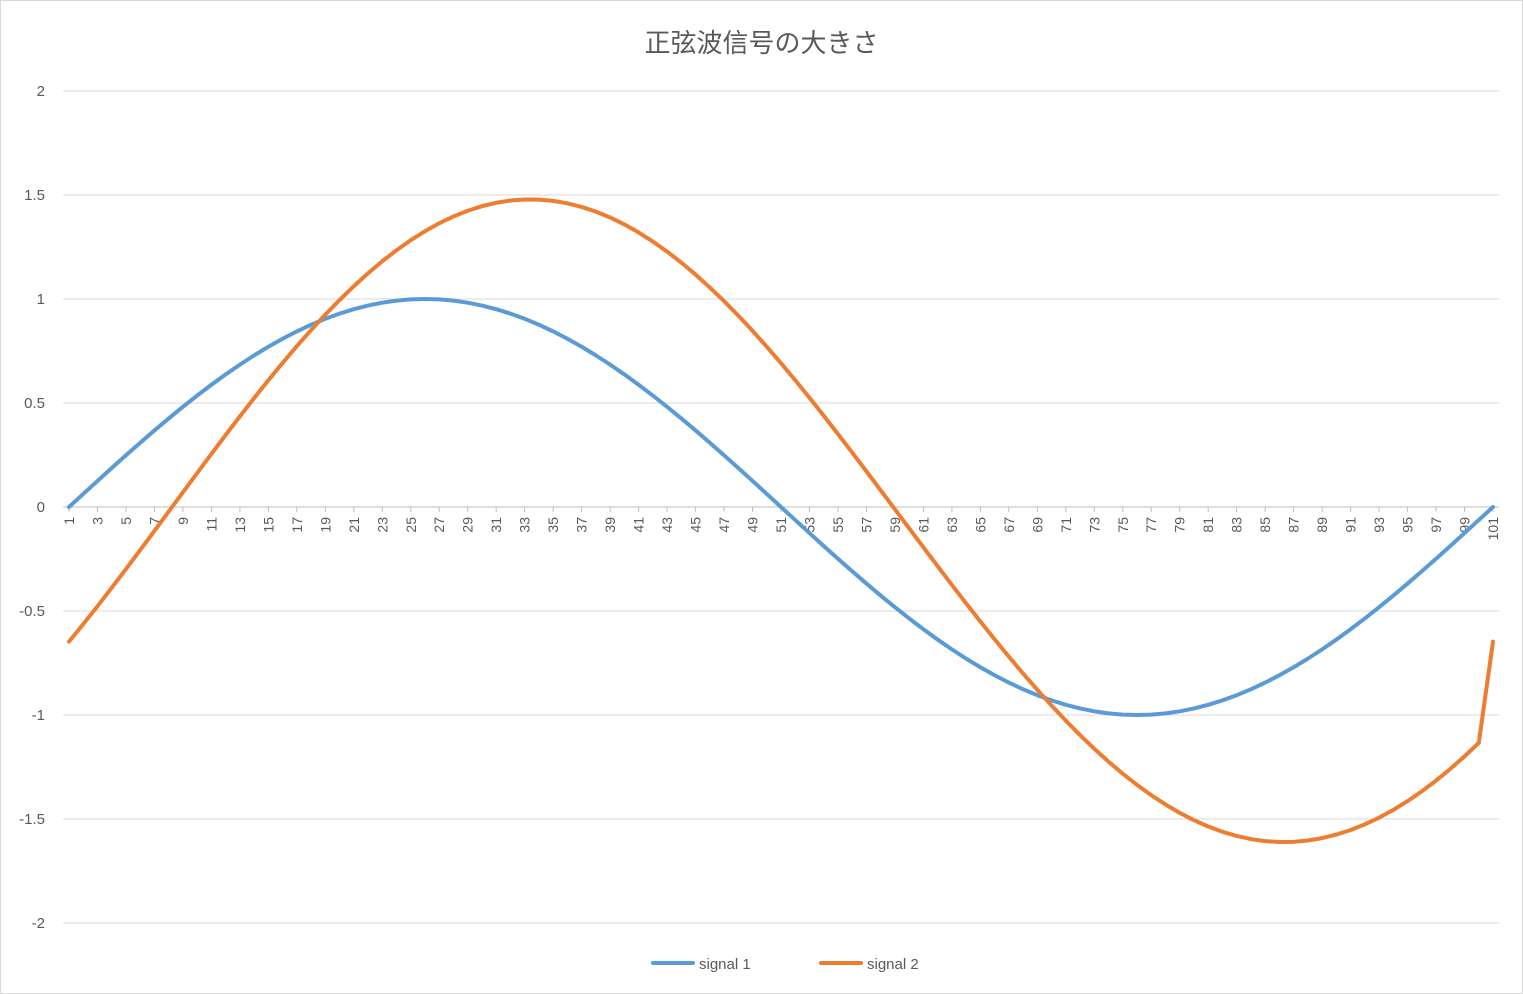 This screenshot has width=1523, height=994. Describe the element at coordinates (610, 525) in the screenshot. I see `x-tick-label: 39` at that location.